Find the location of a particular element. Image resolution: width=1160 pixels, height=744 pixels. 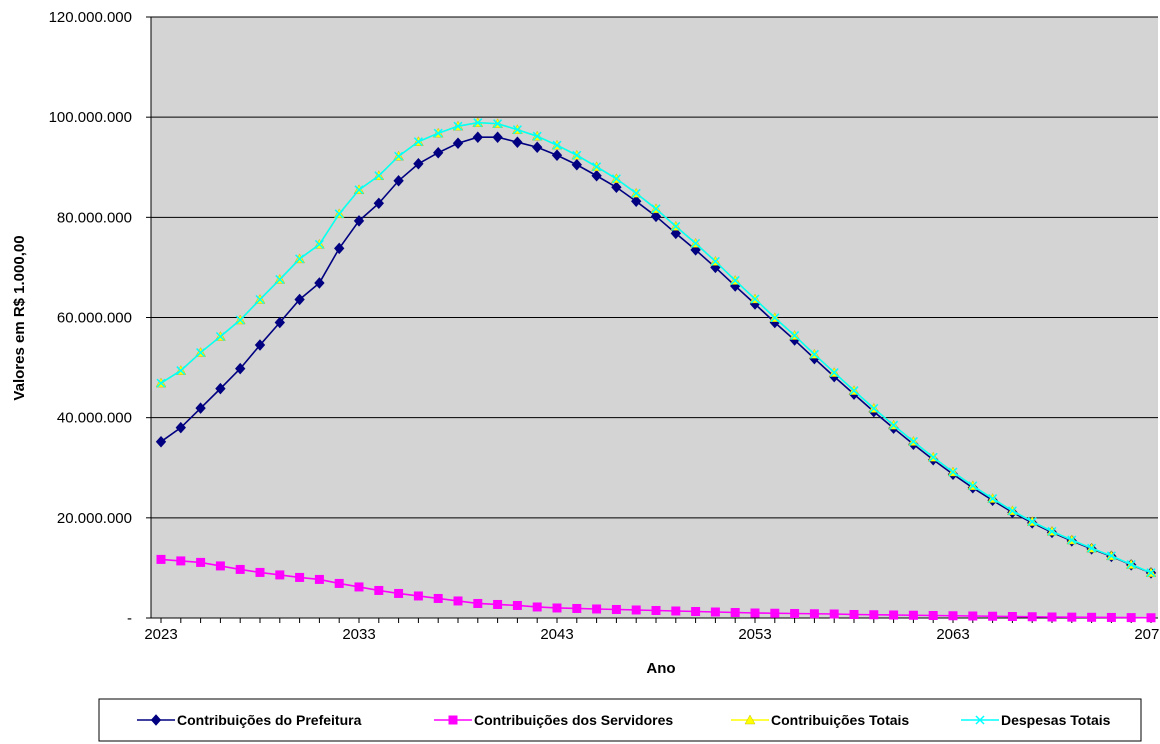

y-axis-title: Valores em R$ 1.000,00 is located at coordinates (19, 317).